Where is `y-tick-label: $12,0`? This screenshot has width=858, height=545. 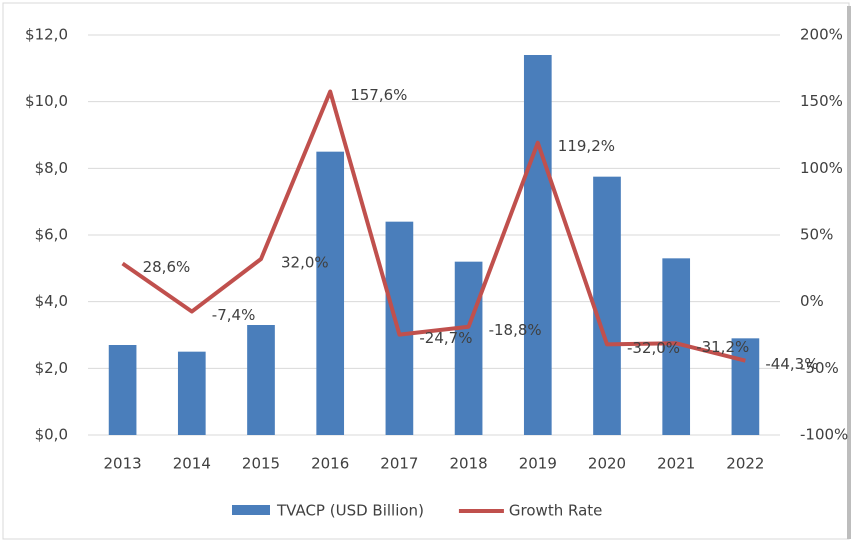 y-tick-label: $12,0 is located at coordinates (46, 35).